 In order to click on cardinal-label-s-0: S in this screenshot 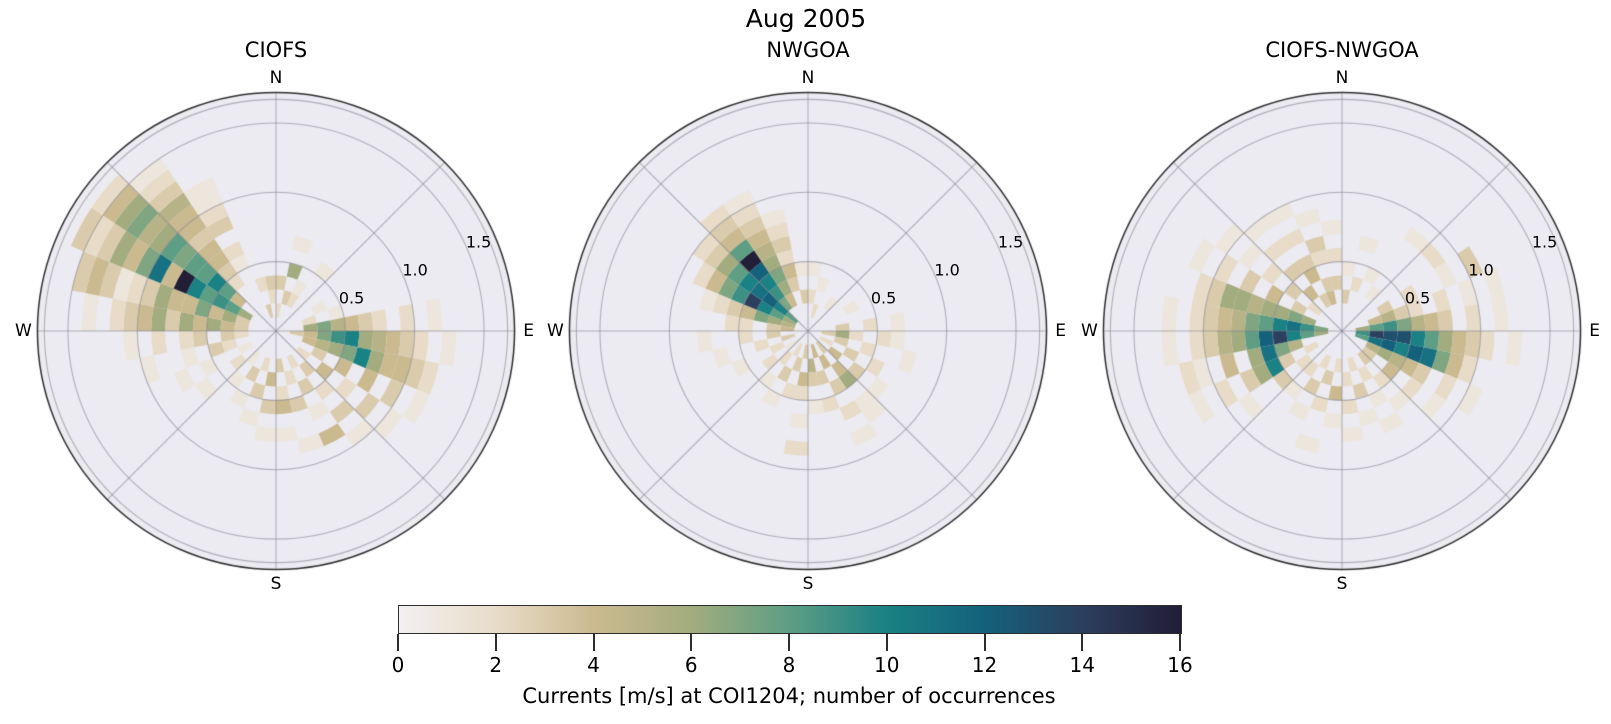, I will do `click(276, 583)`.